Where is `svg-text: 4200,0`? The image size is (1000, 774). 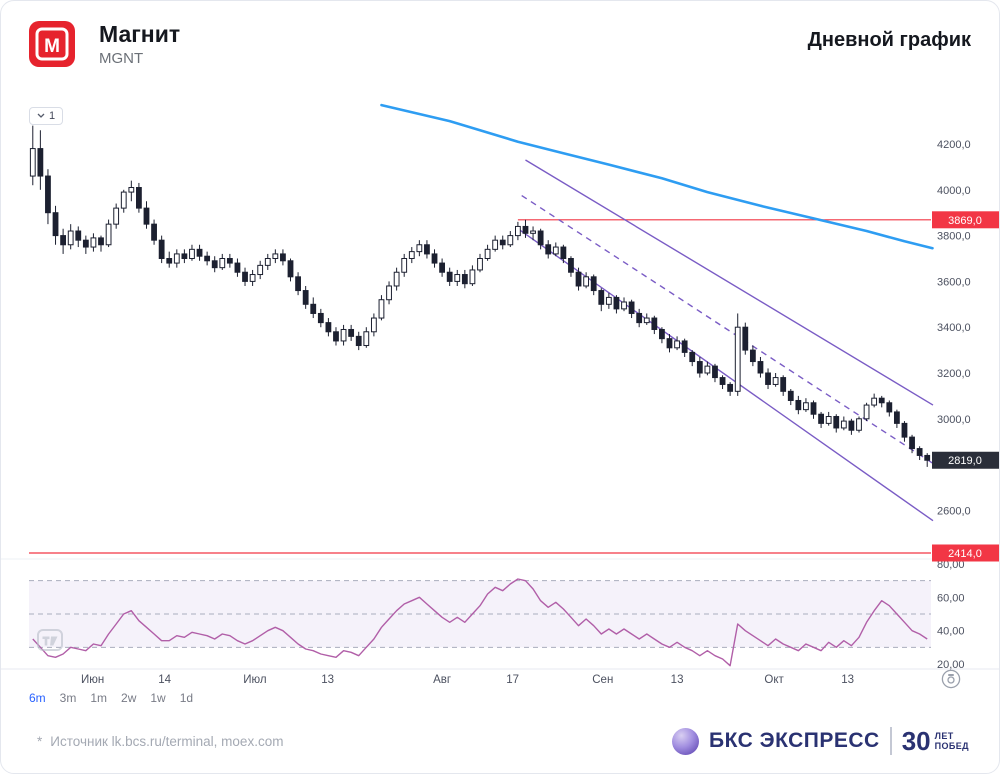 svg-text: 4200,0 is located at coordinates (954, 145).